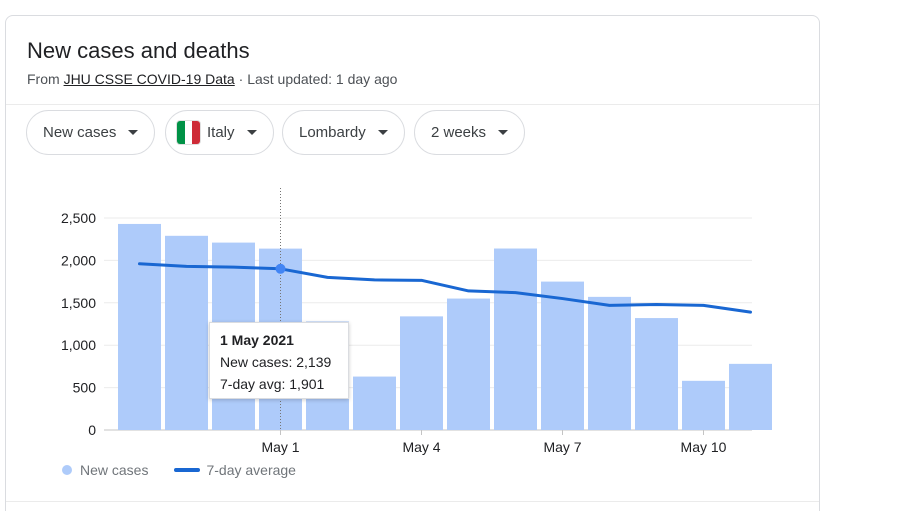 This screenshot has height=511, width=902. Describe the element at coordinates (78, 345) in the screenshot. I see `y-tick-label: 1,000` at that location.